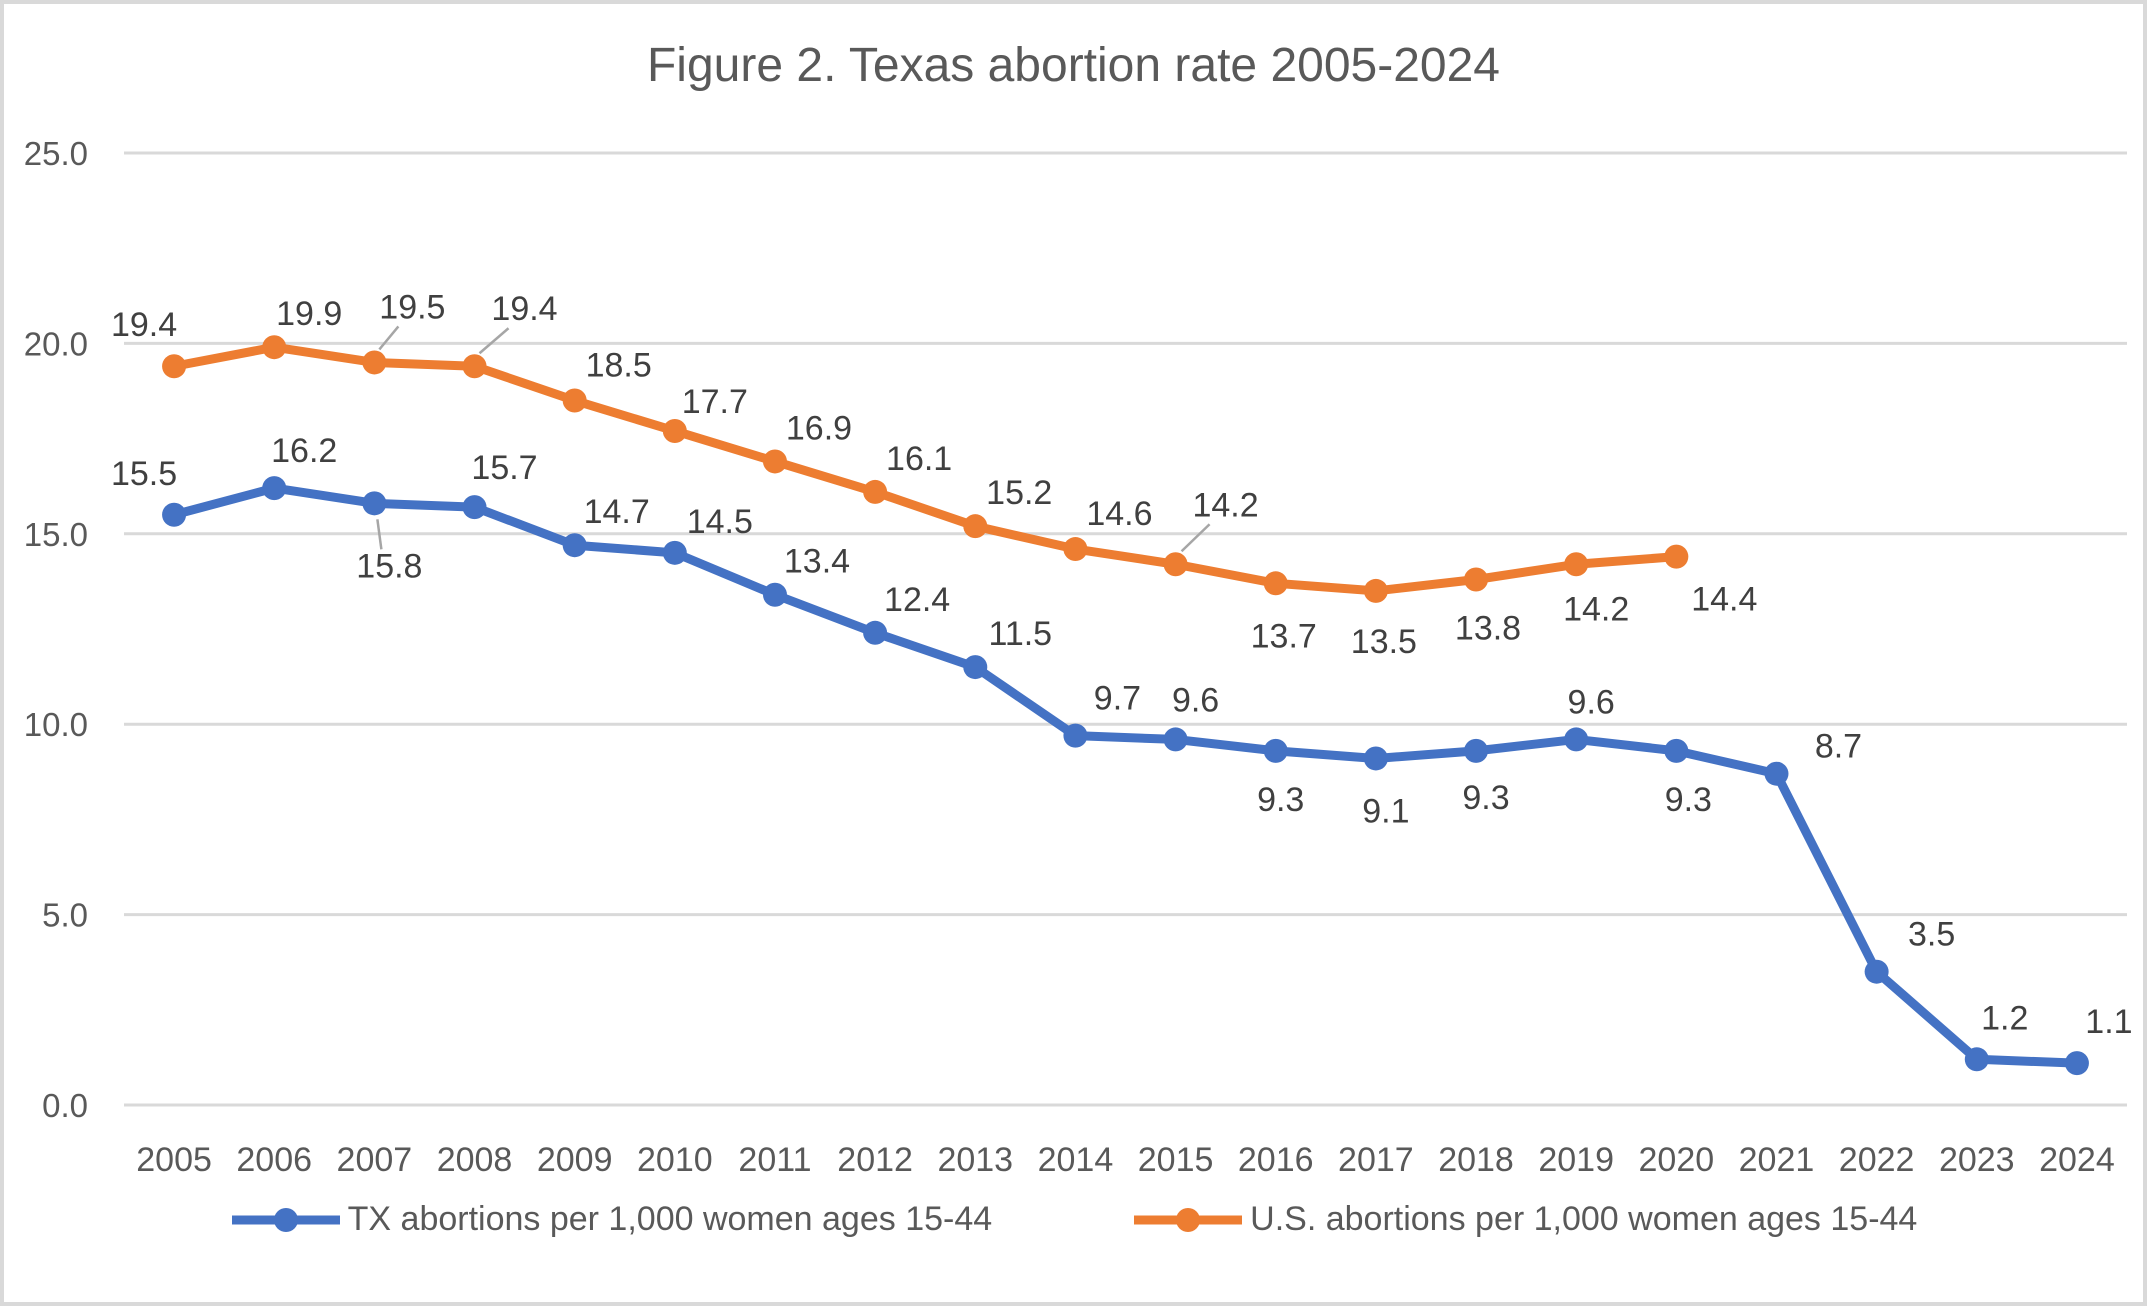 Image resolution: width=2147 pixels, height=1306 pixels. Describe the element at coordinates (617, 512) in the screenshot. I see `data-label: 14.7` at that location.